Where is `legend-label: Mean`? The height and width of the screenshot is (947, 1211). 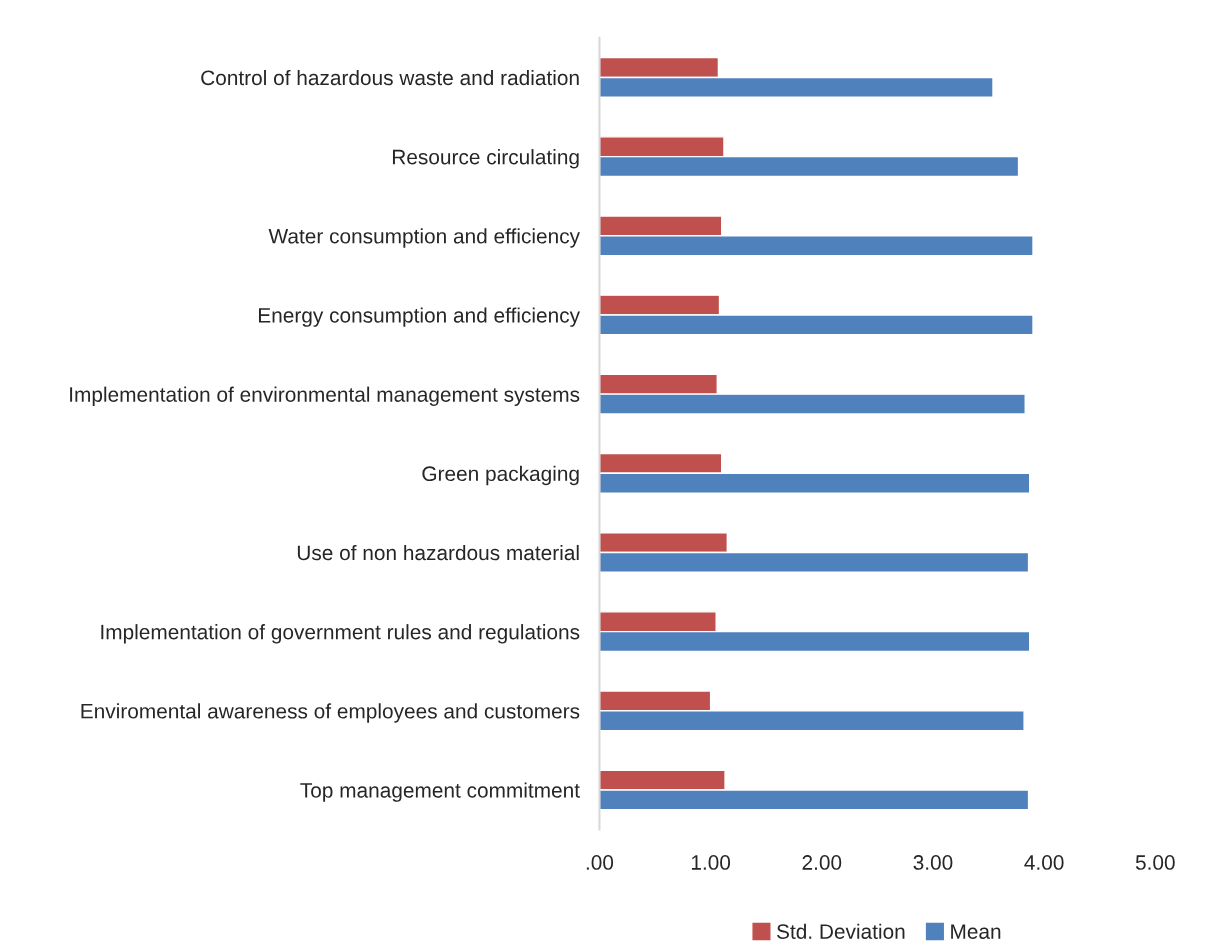
legend-label: Mean is located at coordinates (976, 931).